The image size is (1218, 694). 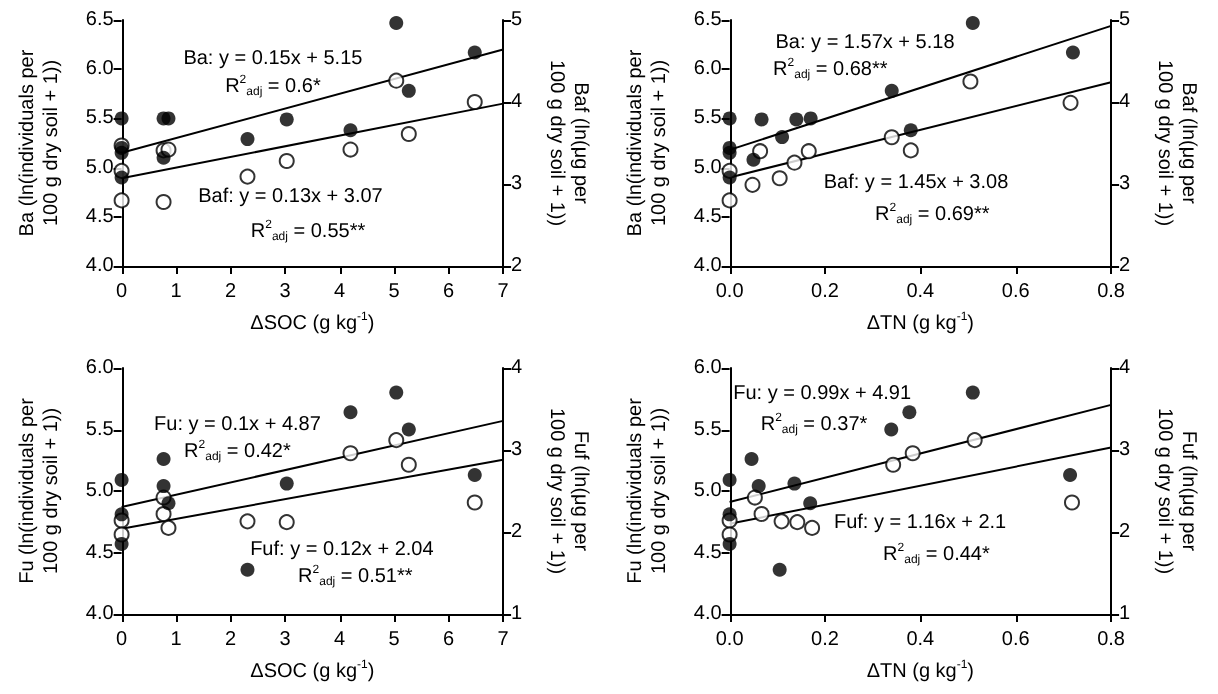 I want to click on annotation: Fuf: y = 1.16x + 2.1, so click(x=920, y=521).